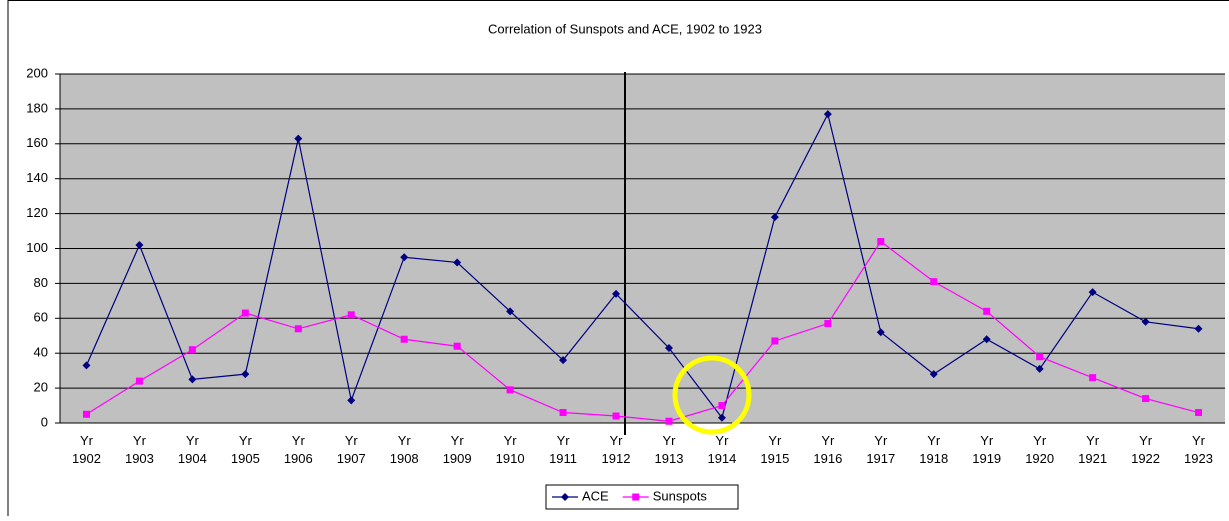  What do you see at coordinates (510, 449) in the screenshot?
I see `x-tick-label: Yr 1910` at bounding box center [510, 449].